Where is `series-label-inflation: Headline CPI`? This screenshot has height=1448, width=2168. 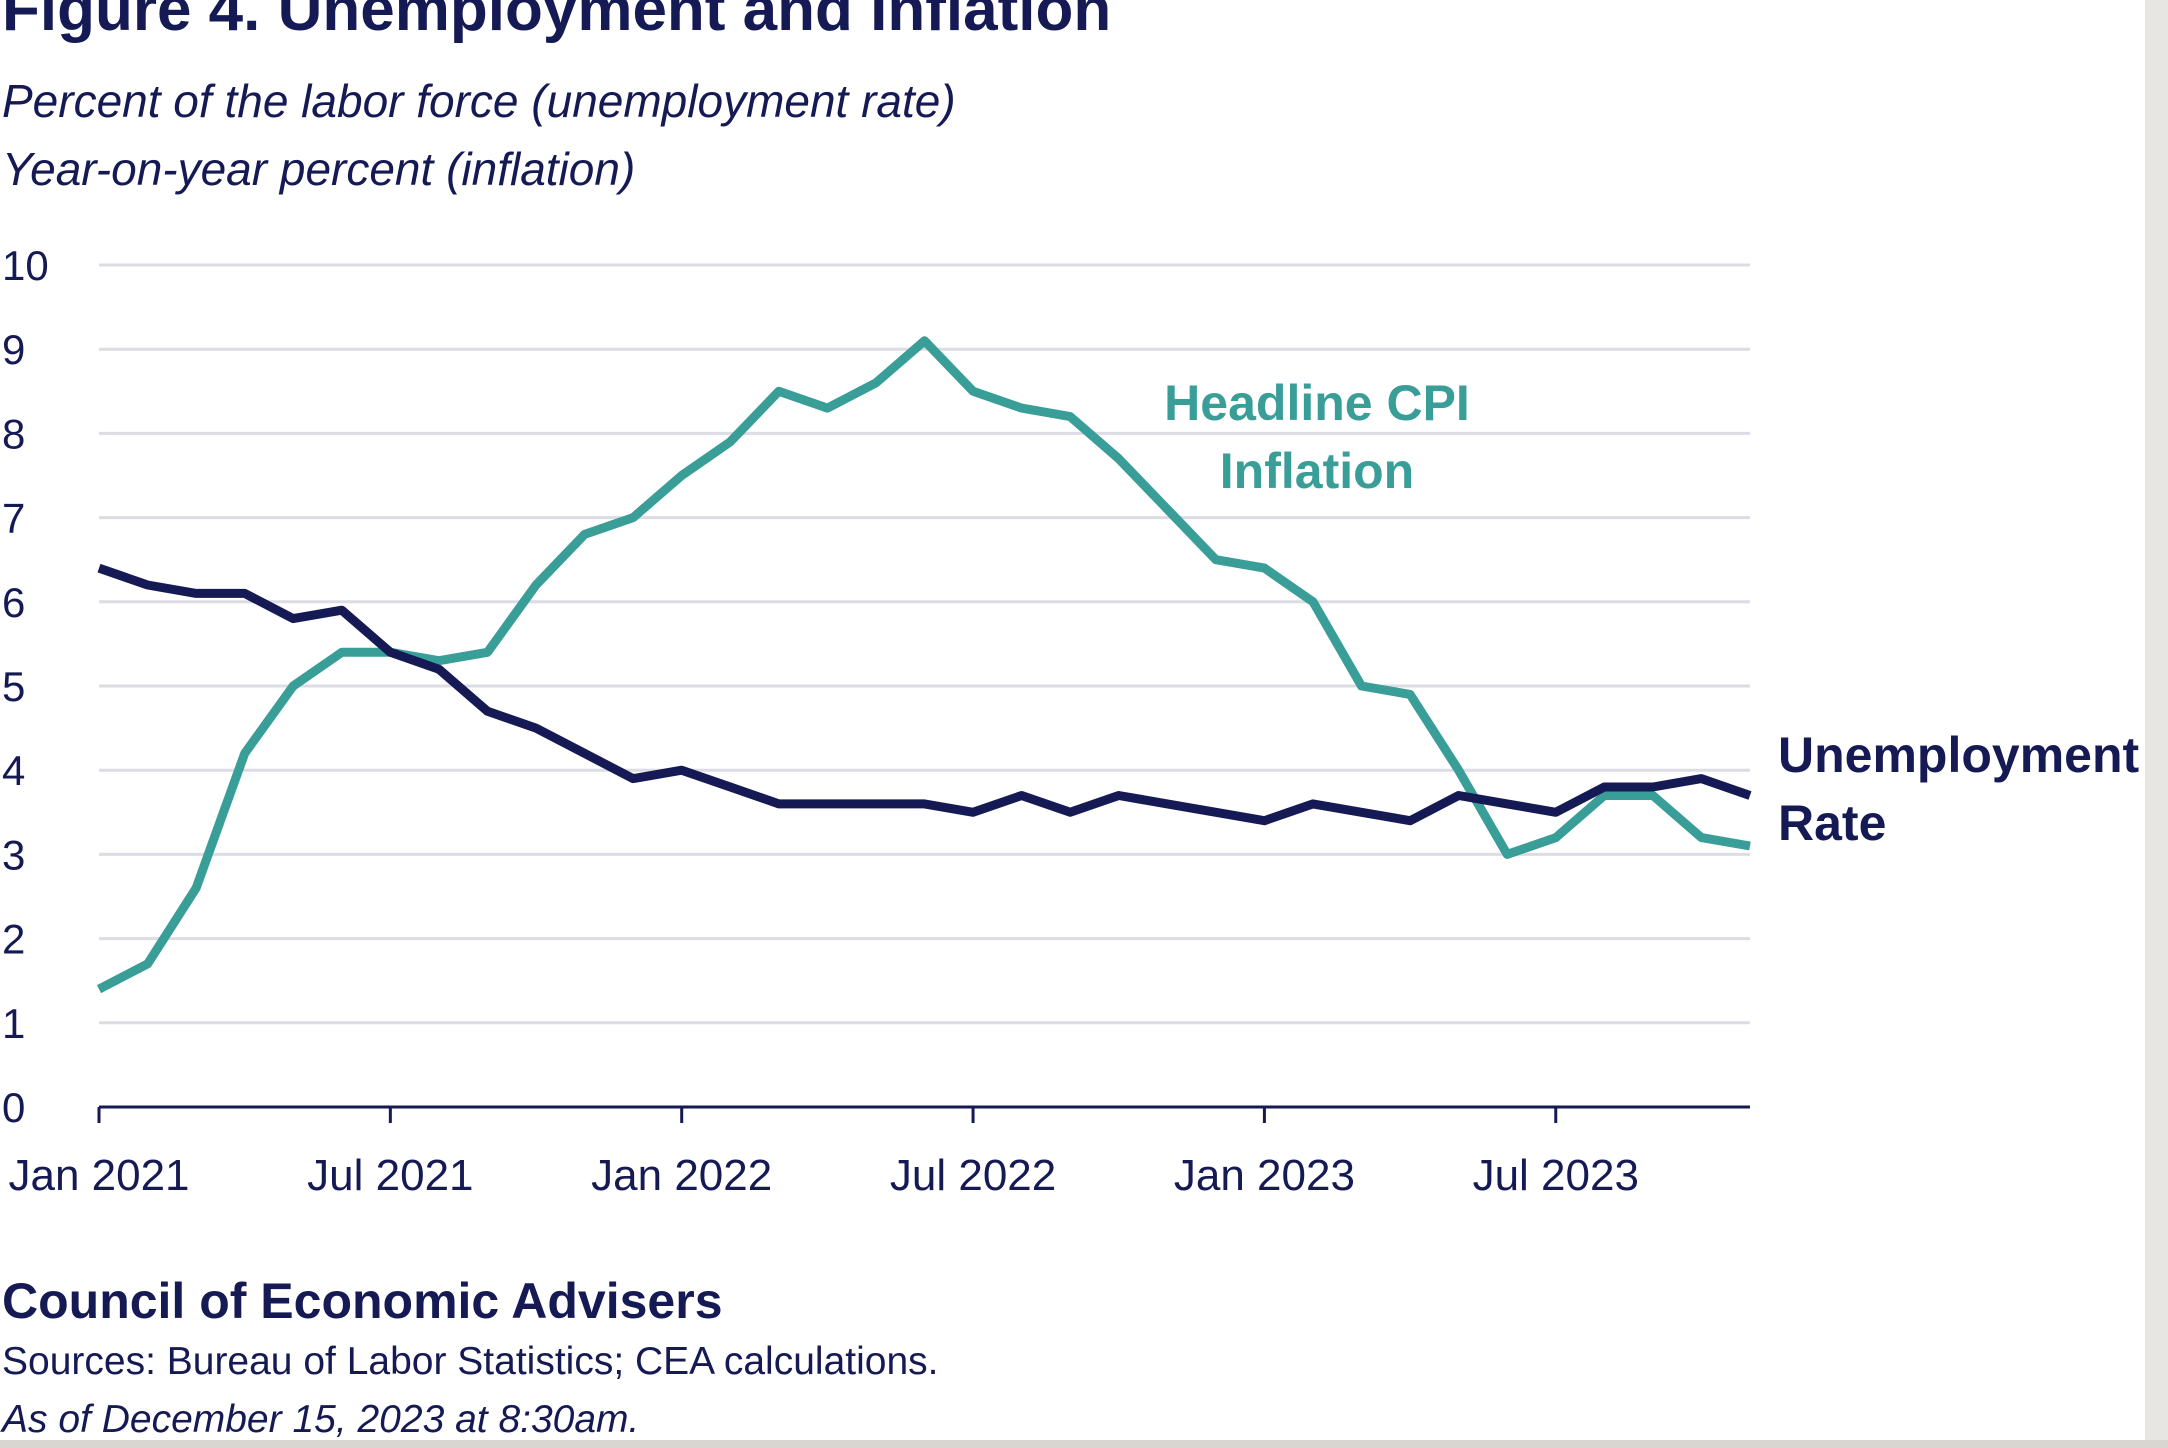
series-label-inflation: Headline CPI is located at coordinates (1317, 403).